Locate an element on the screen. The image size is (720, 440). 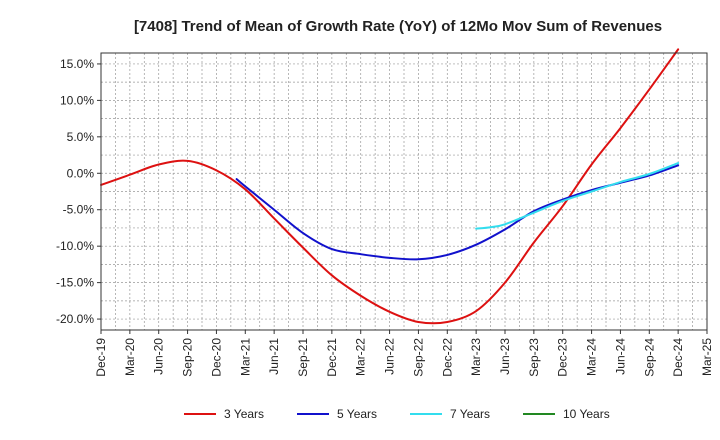
x-tick-label: Jun-22 is located at coordinates (390, 356).